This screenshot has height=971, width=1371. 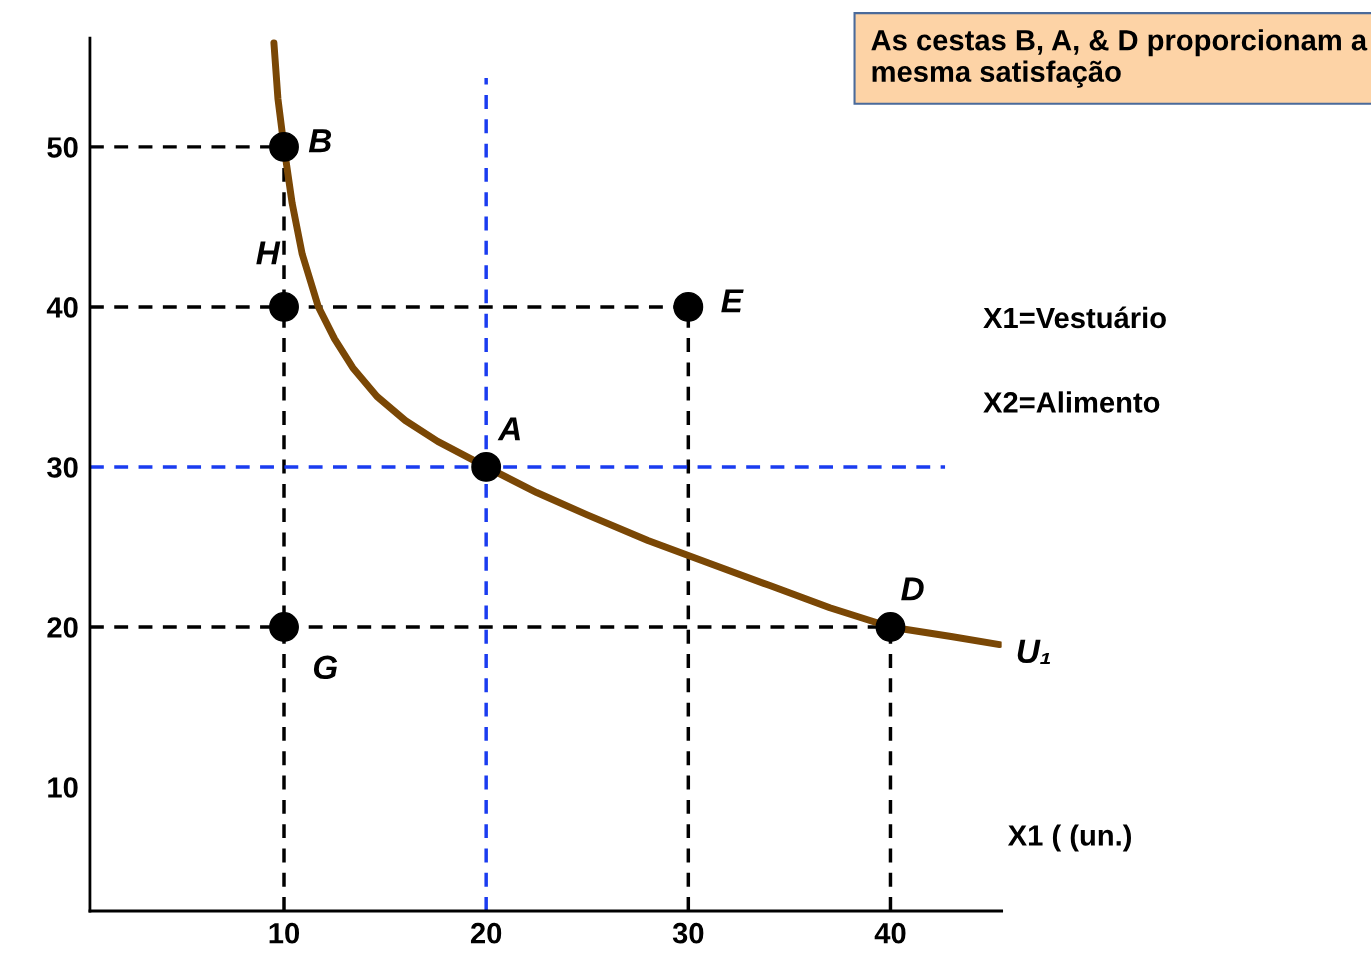 I want to click on annotation: As cestas B, A, & D proporcionam a mesma satisfação, so click(x=1119, y=58).